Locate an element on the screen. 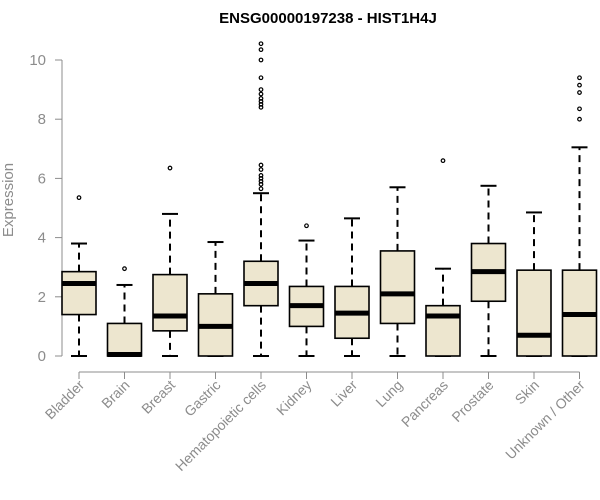  box-unknown-other is located at coordinates (579, 216).